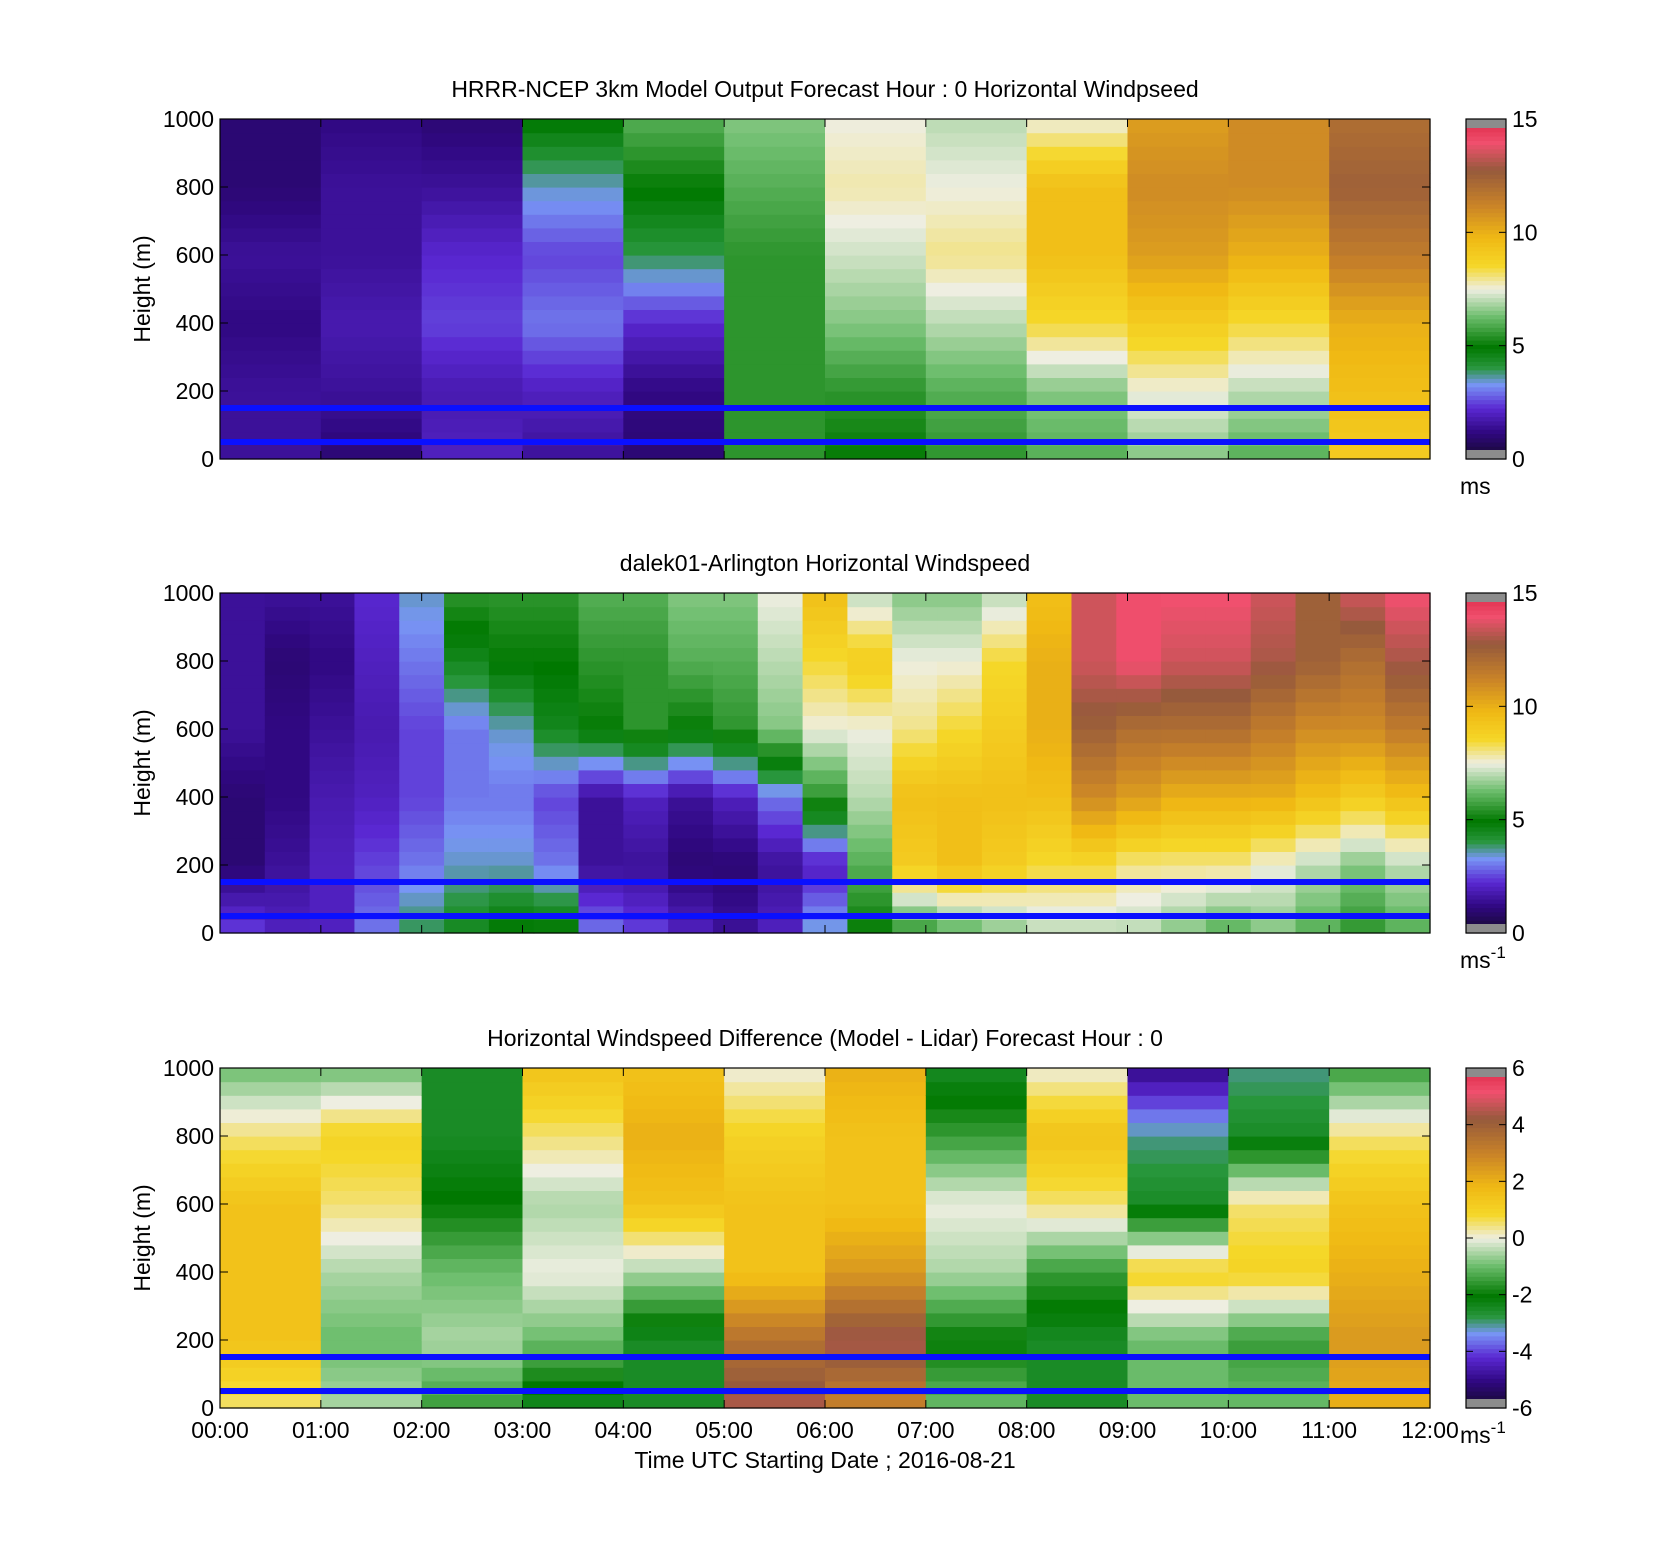 Image resolution: width=1680 pixels, height=1561 pixels. I want to click on x-tick-label: 10:00, so click(1229, 1430).